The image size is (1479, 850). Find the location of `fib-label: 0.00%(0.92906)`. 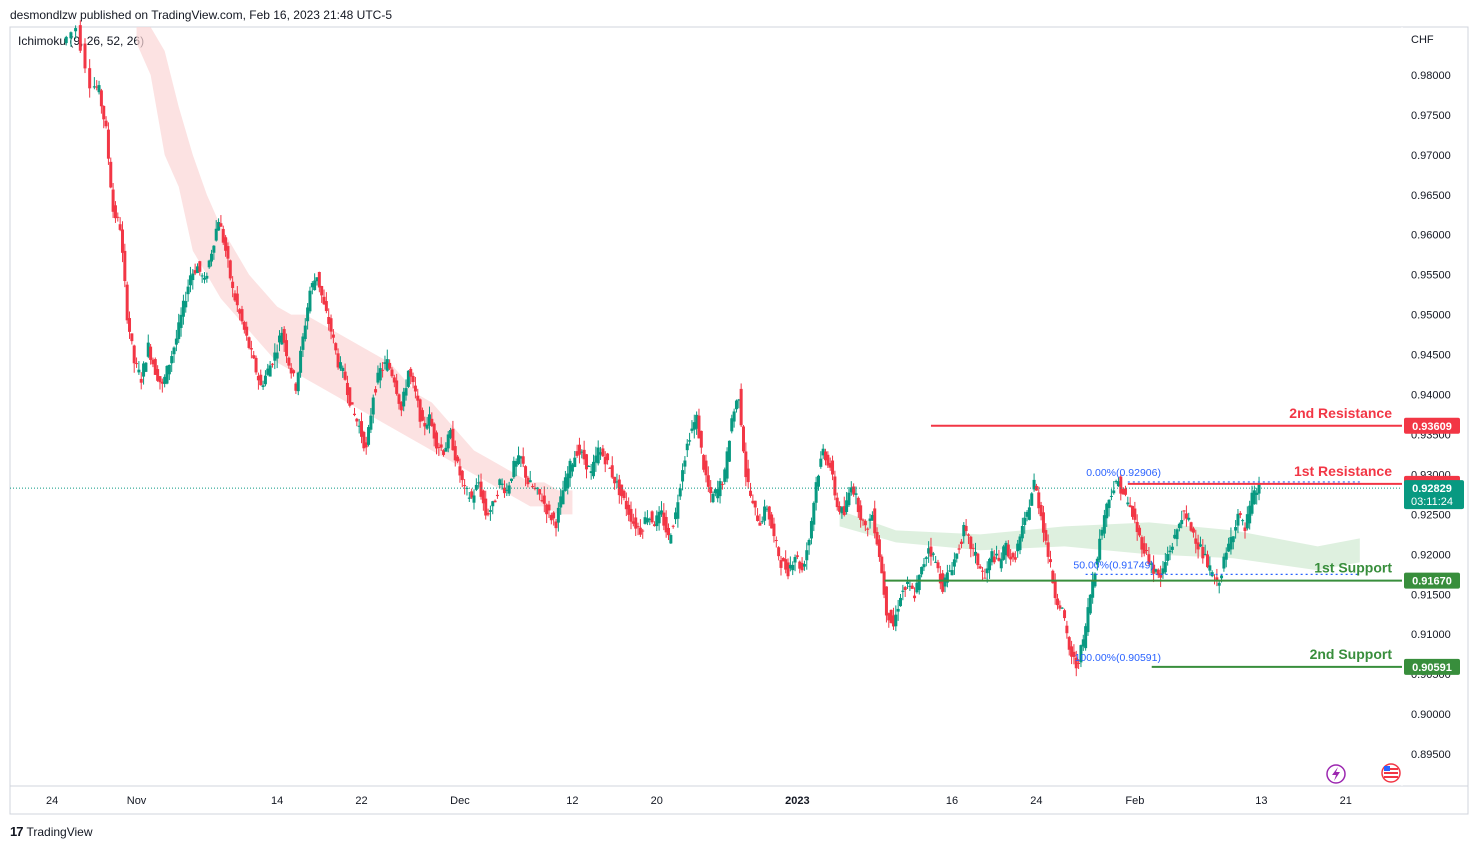

fib-label: 0.00%(0.92906) is located at coordinates (1123, 473).